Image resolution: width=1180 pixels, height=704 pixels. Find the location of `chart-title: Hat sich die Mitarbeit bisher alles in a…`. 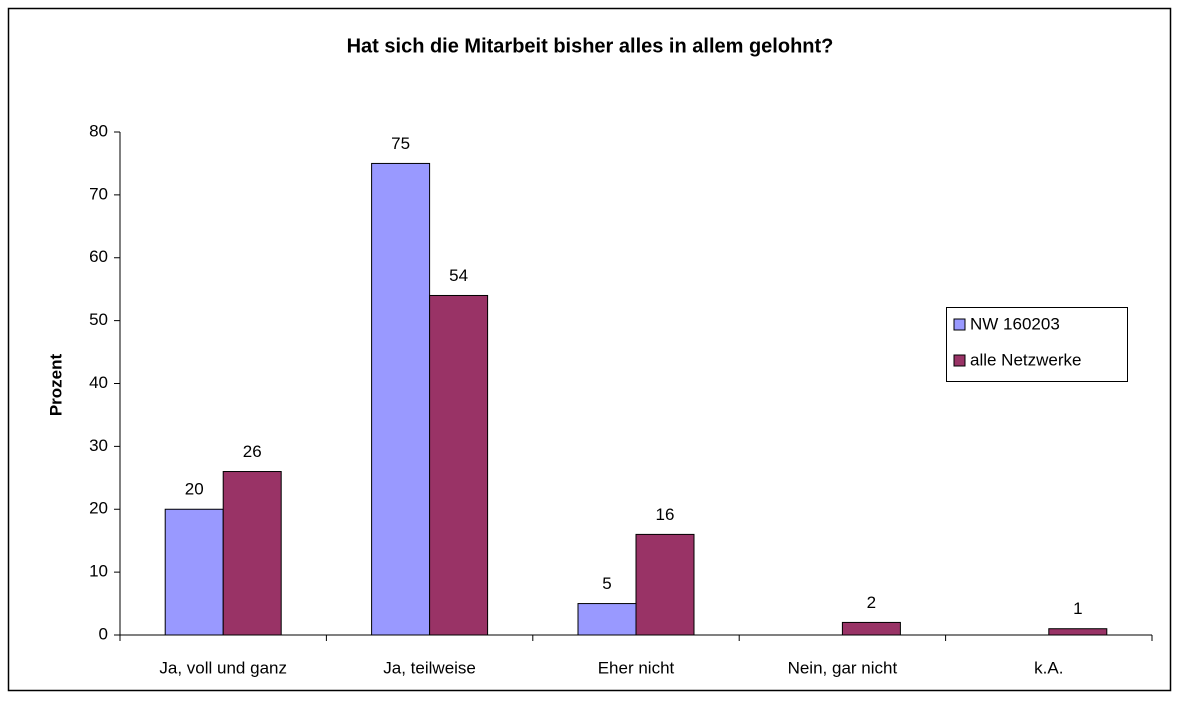

chart-title: Hat sich die Mitarbeit bisher alles in a… is located at coordinates (590, 46).